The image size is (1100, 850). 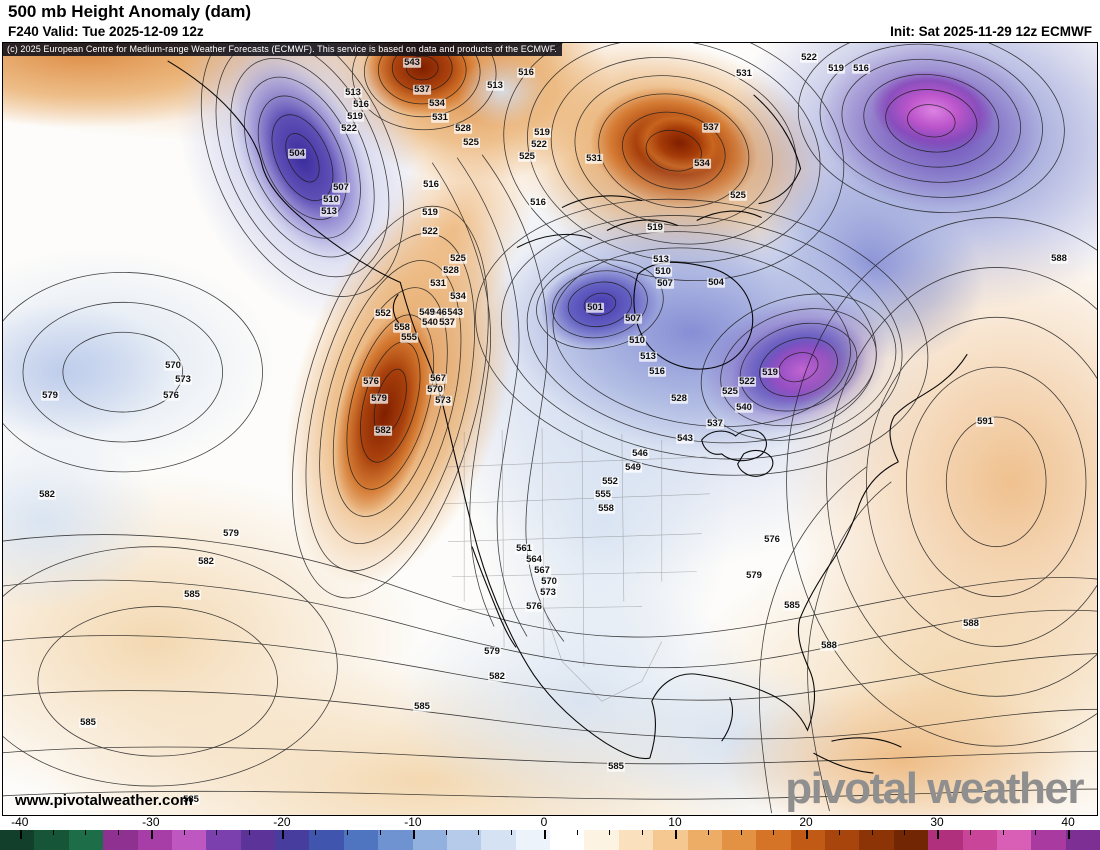 I want to click on watermark-url: www.pivotalweather.com, so click(x=104, y=800).